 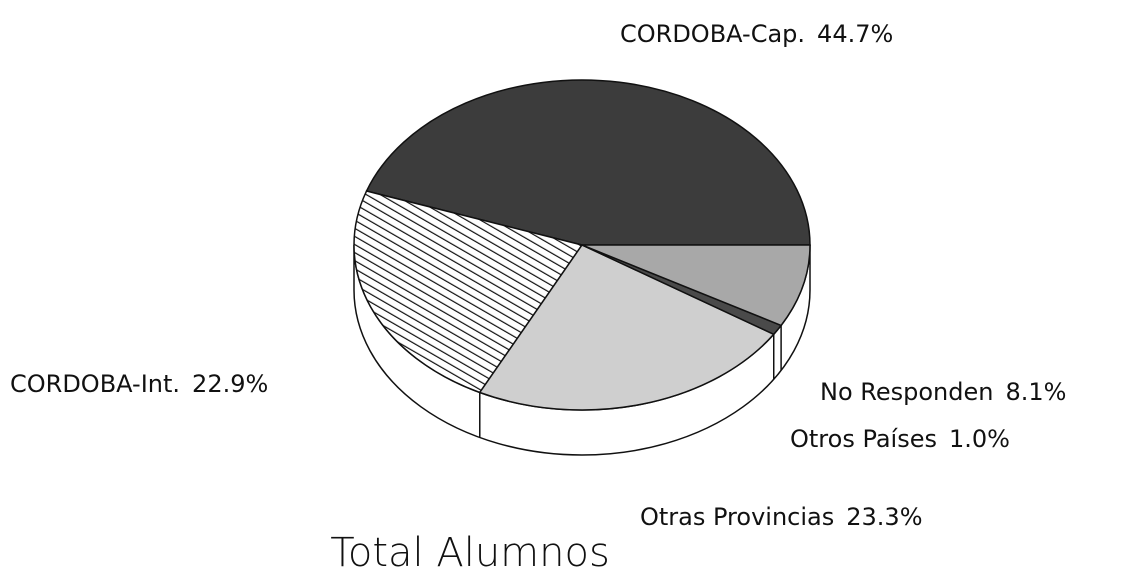 I want to click on slice-label: No Responden 8.1%, so click(x=943, y=392).